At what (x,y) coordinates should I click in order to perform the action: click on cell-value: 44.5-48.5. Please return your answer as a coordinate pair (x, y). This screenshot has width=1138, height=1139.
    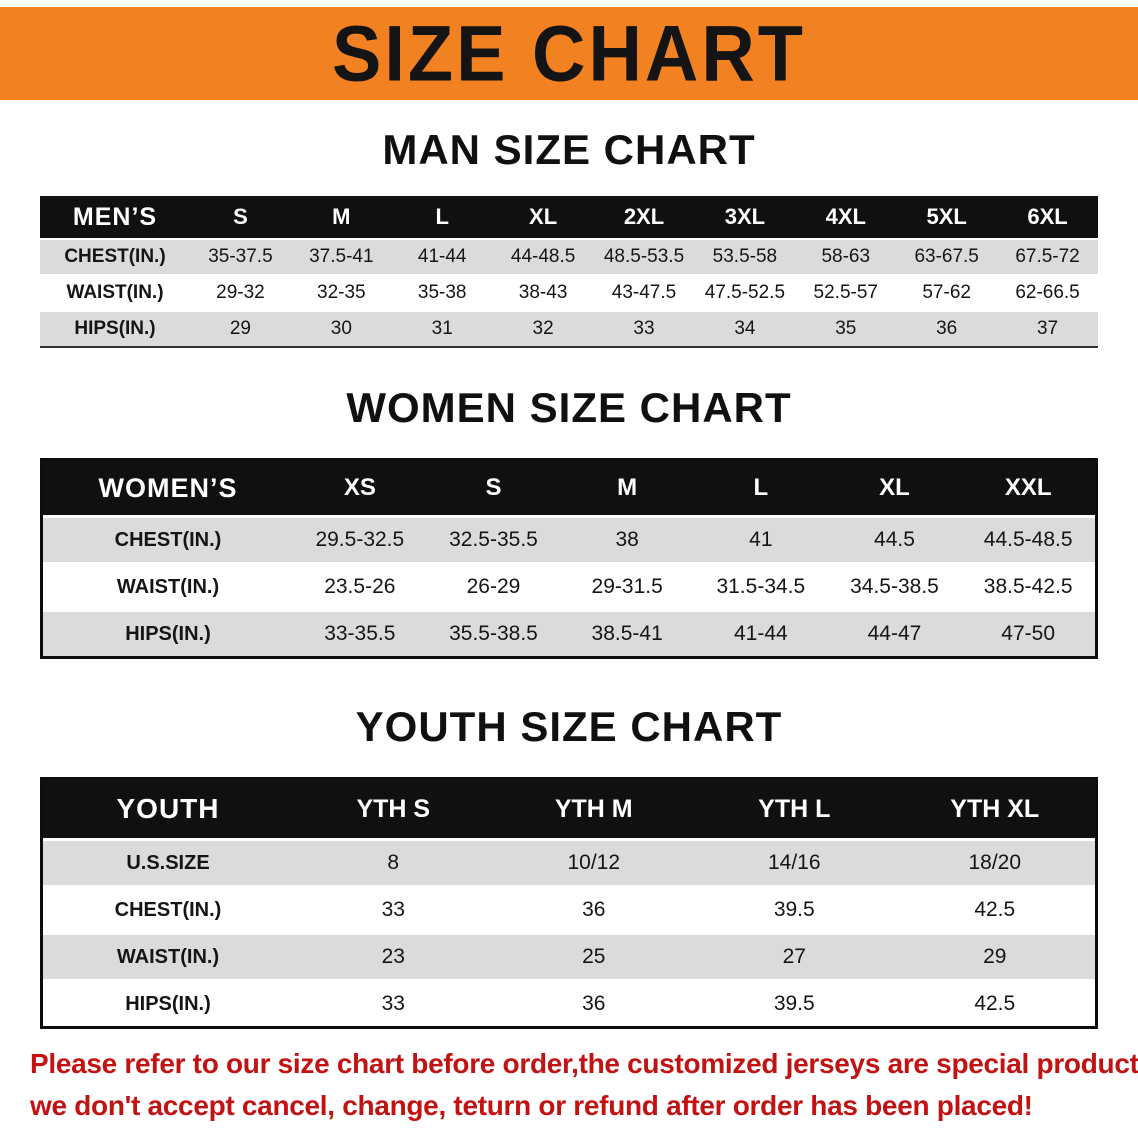
    Looking at the image, I should click on (1028, 539).